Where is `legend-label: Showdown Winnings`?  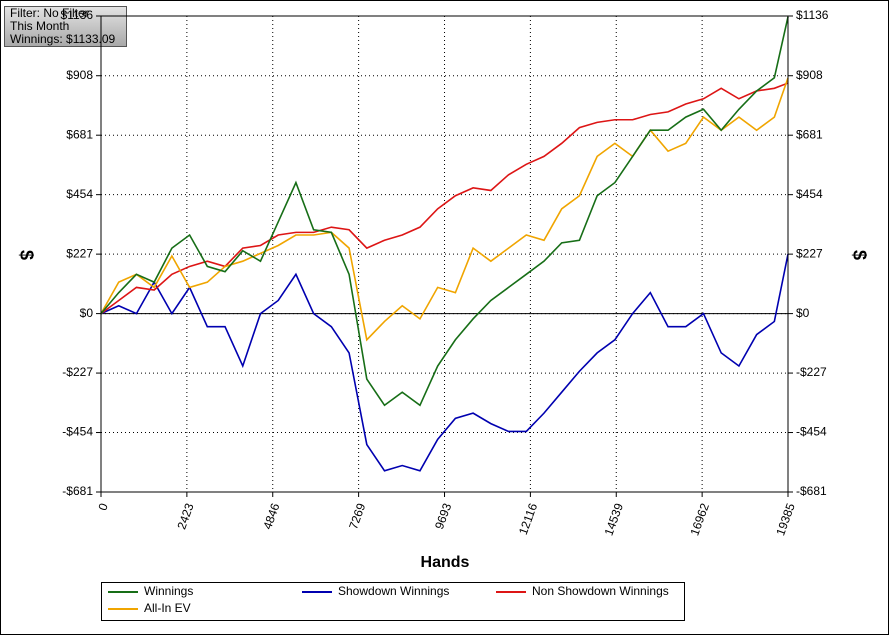
legend-label: Showdown Winnings is located at coordinates (393, 591).